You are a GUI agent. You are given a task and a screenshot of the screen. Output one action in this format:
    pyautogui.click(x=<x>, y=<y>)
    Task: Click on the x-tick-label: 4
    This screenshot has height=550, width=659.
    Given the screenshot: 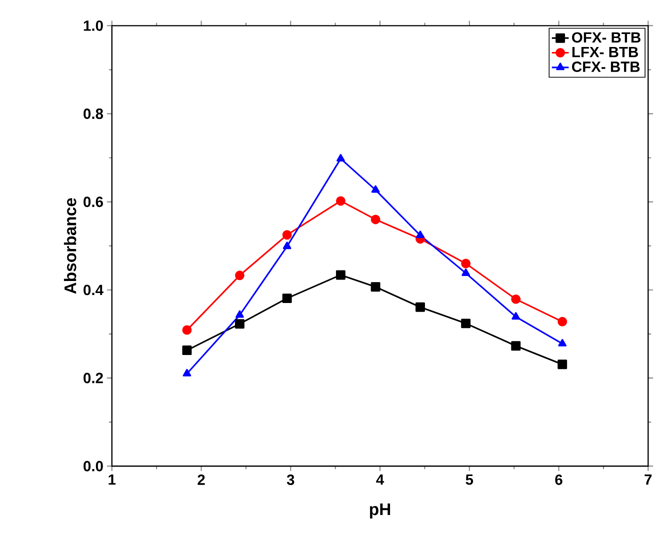 What is the action you would take?
    pyautogui.click(x=380, y=479)
    